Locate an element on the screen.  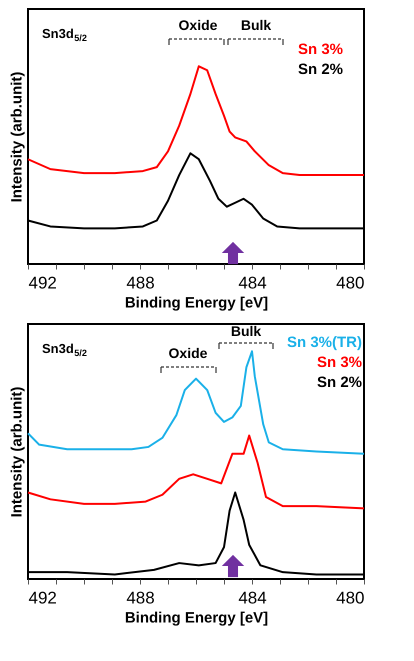
annotation: Oxide is located at coordinates (188, 353).